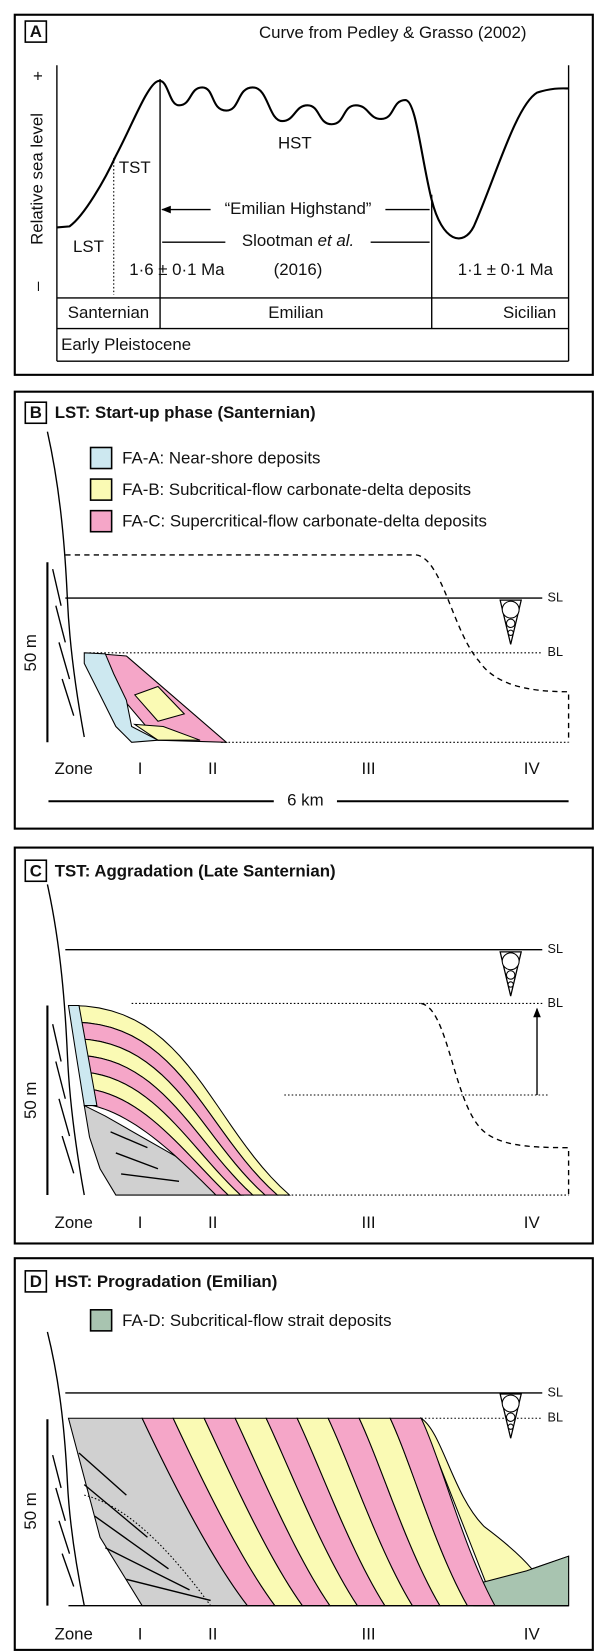 The image size is (596, 1652). Describe the element at coordinates (135, 167) in the screenshot. I see `tract-label: TST` at that location.